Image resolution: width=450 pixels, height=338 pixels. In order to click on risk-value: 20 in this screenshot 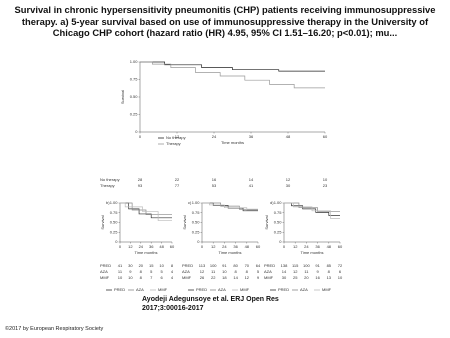, I will do `click(141, 265)`.